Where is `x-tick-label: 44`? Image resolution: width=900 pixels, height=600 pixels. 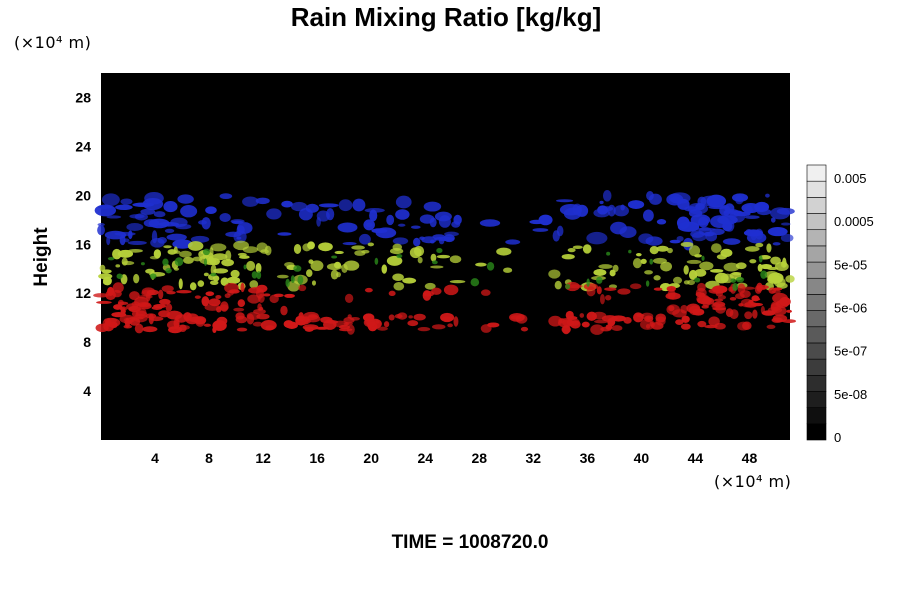 x-tick-label: 44 is located at coordinates (696, 458).